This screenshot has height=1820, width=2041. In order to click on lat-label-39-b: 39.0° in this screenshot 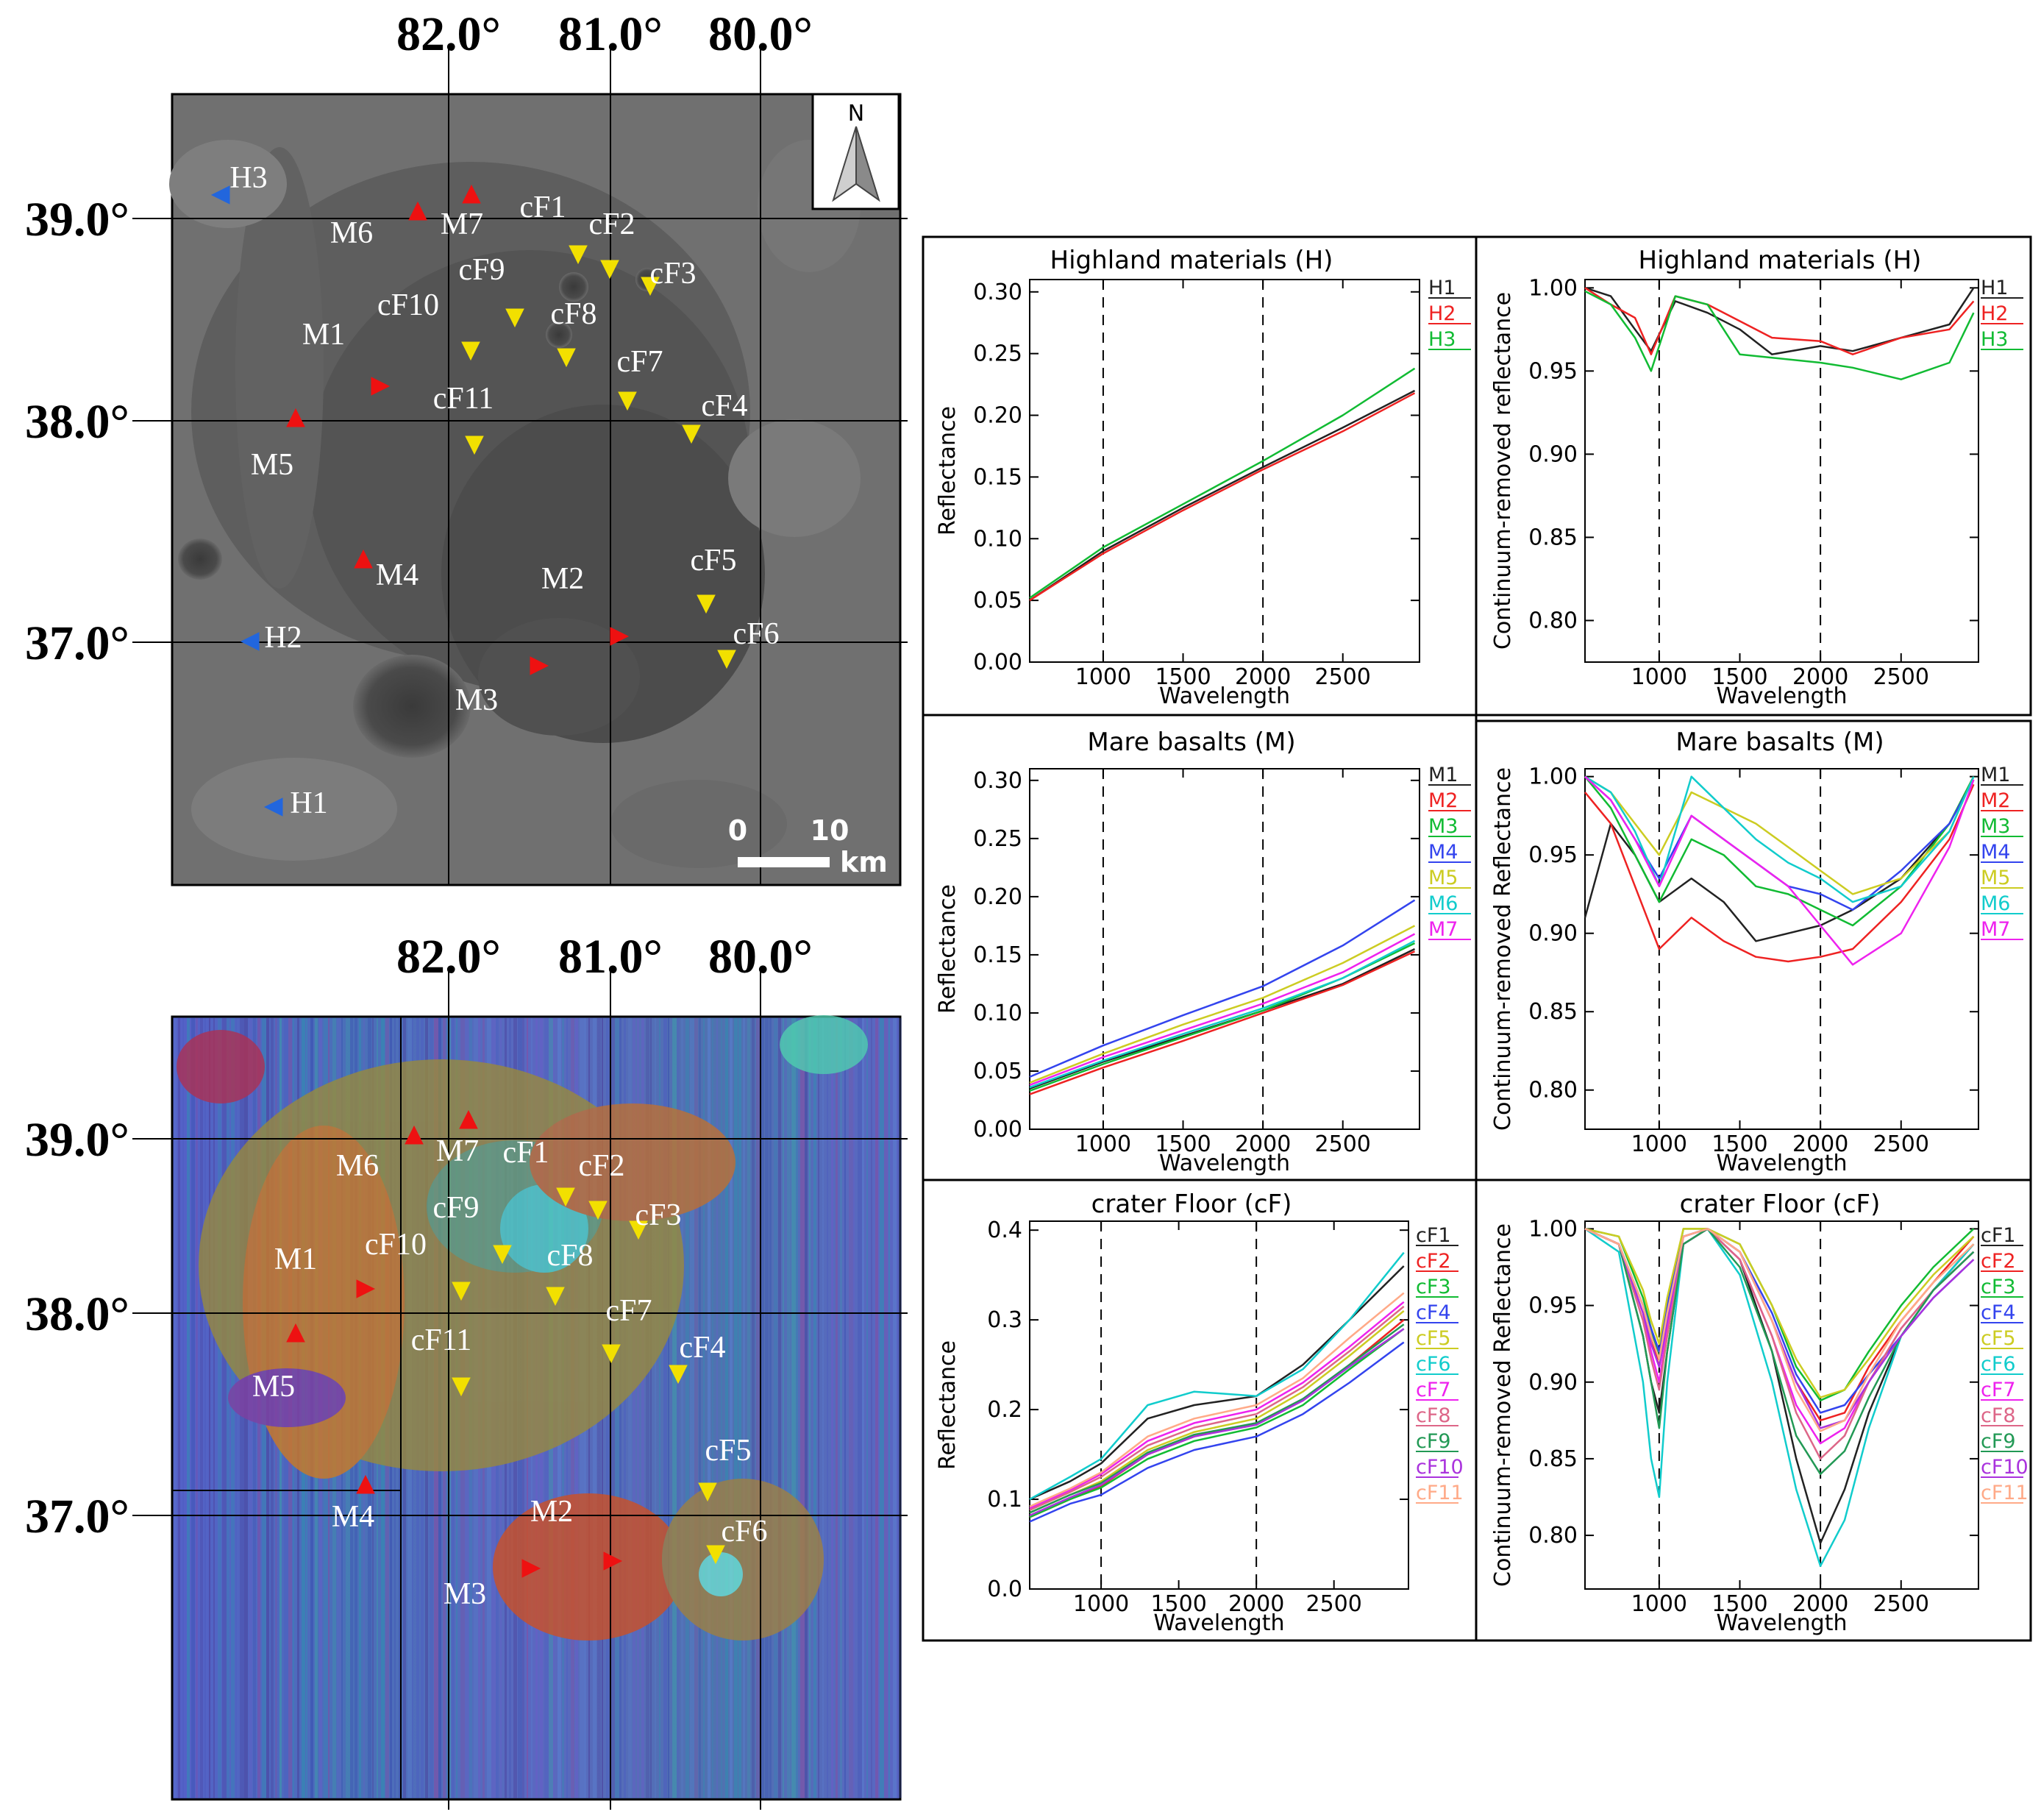, I will do `click(77, 1140)`.